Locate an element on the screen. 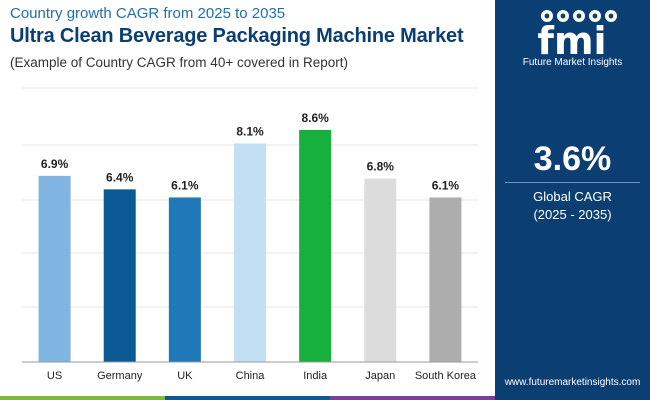 The width and height of the screenshot is (650, 400). bar-us is located at coordinates (54, 268).